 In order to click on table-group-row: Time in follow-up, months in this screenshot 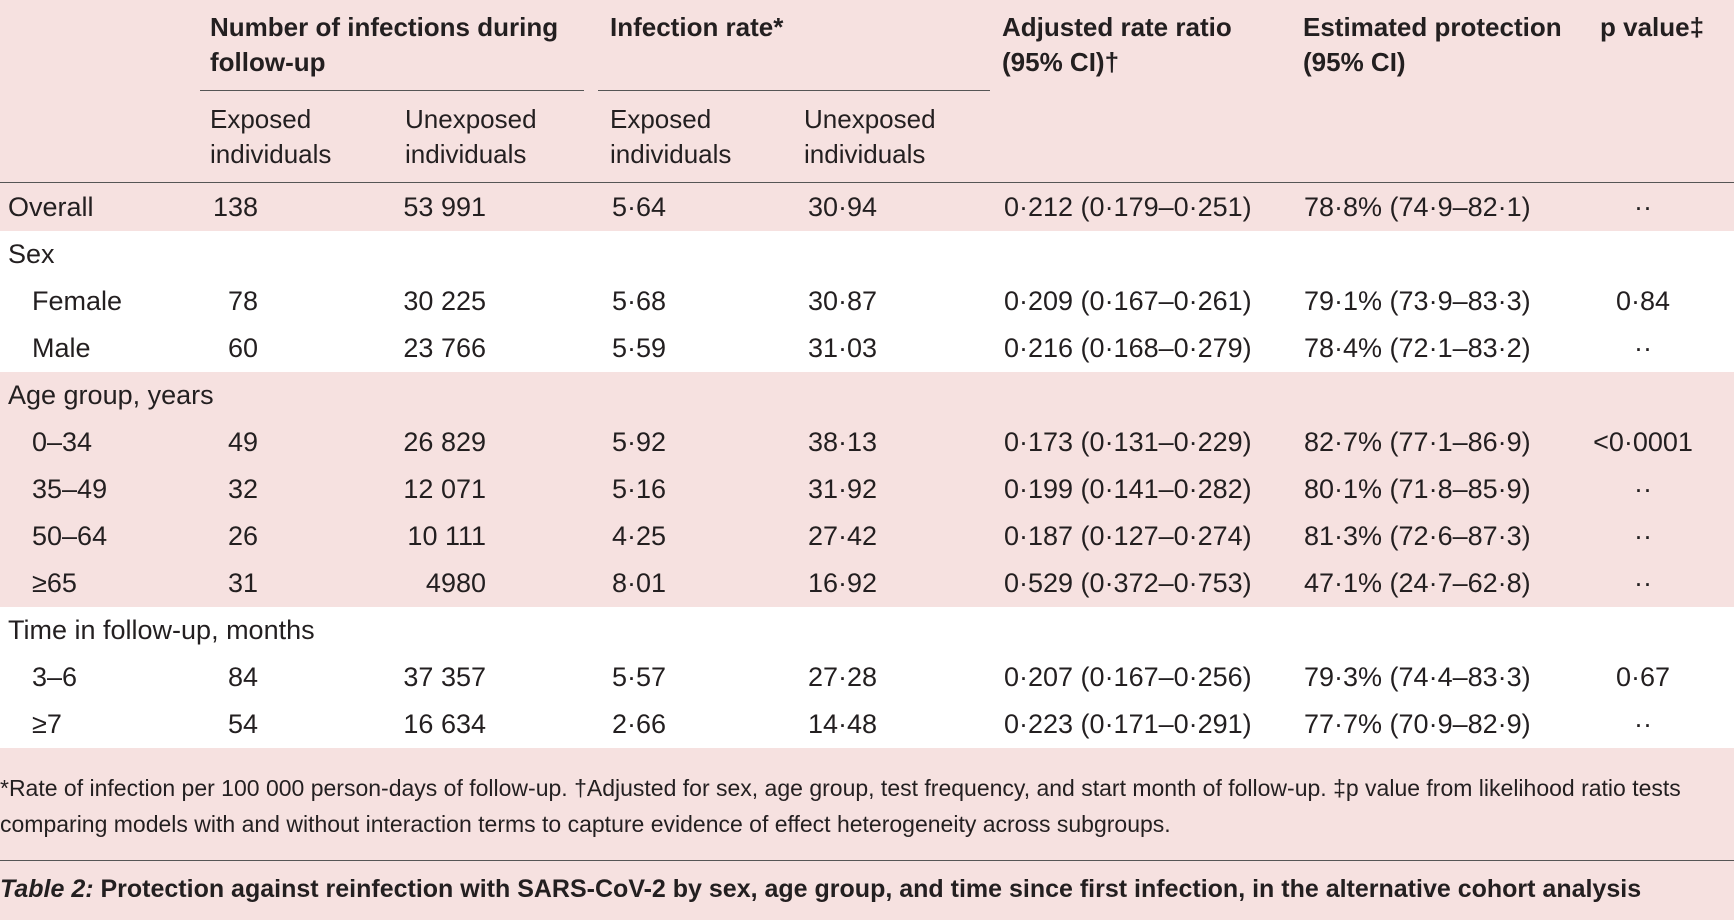, I will do `click(867, 630)`.